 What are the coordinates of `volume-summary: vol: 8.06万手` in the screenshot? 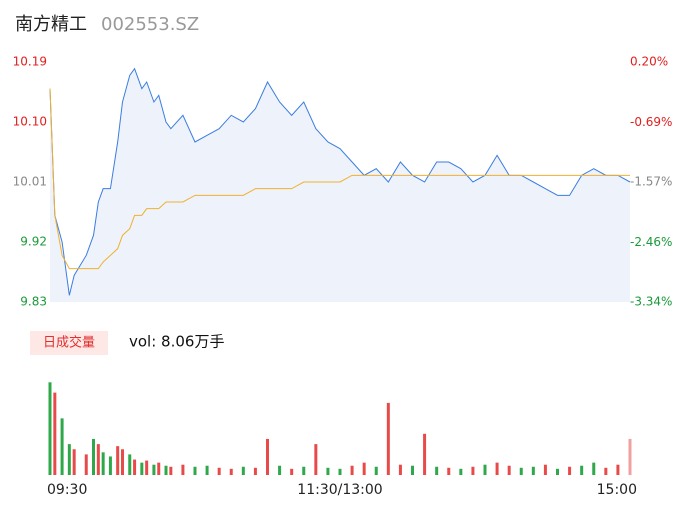 It's located at (176, 342).